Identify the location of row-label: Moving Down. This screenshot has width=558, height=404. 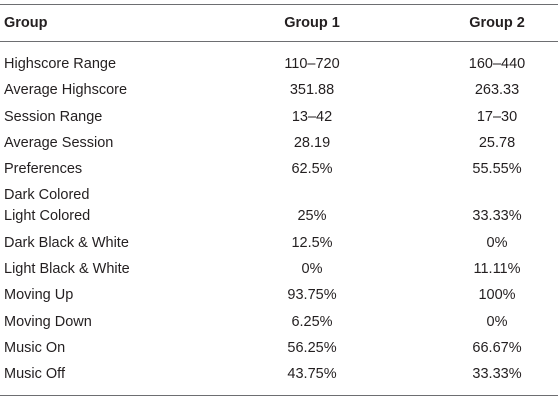
(48, 321).